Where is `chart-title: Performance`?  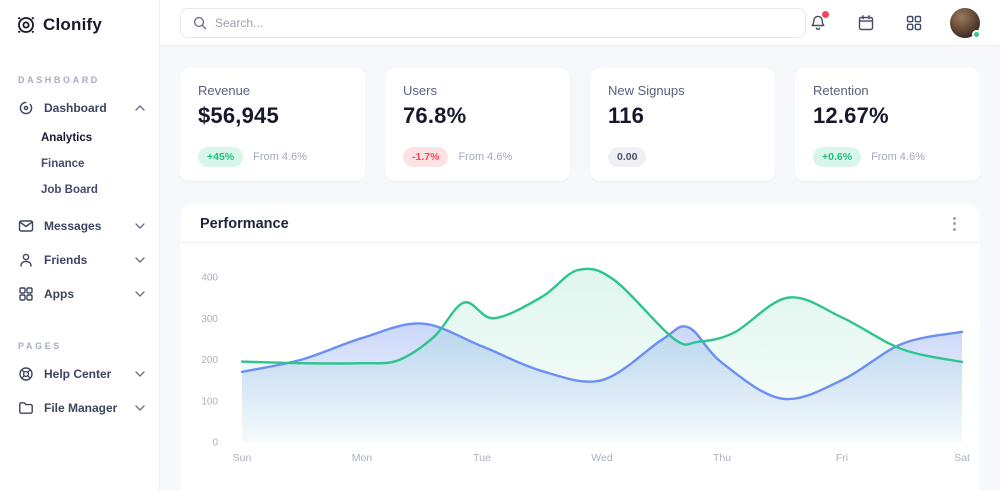
chart-title: Performance is located at coordinates (244, 223).